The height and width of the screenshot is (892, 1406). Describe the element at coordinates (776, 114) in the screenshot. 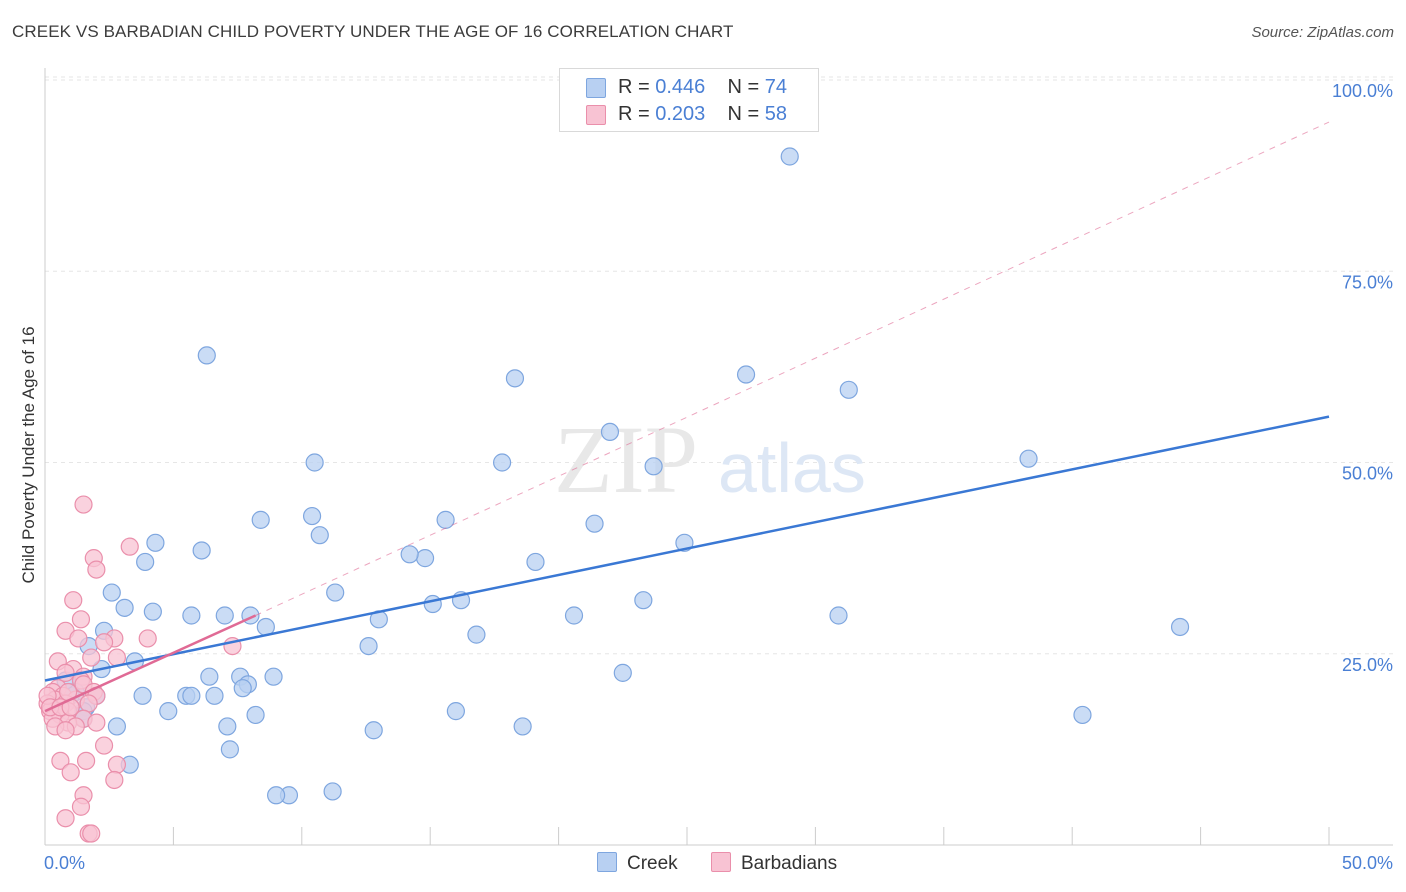

I see `legend-barbadians-n: 58` at that location.